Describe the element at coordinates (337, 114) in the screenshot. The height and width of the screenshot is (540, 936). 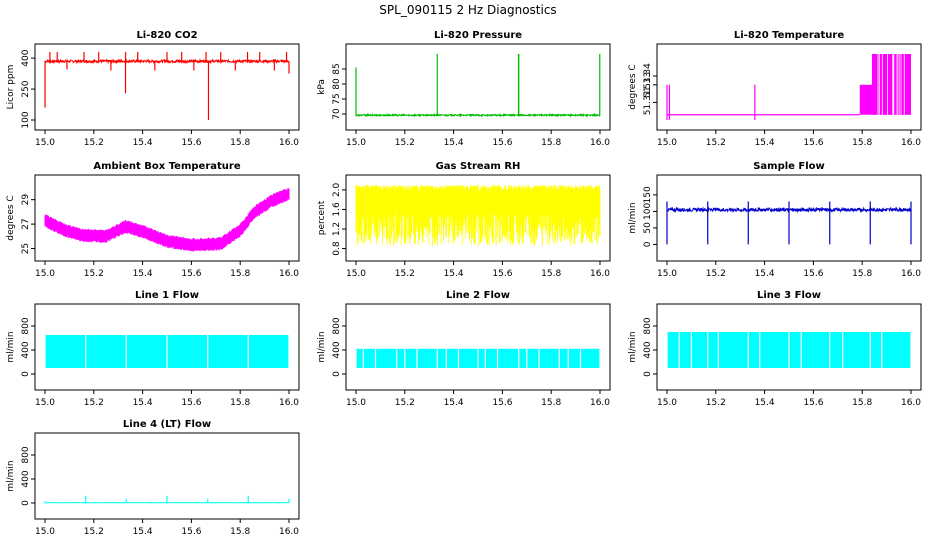
I see `y-tick-label: 70` at that location.